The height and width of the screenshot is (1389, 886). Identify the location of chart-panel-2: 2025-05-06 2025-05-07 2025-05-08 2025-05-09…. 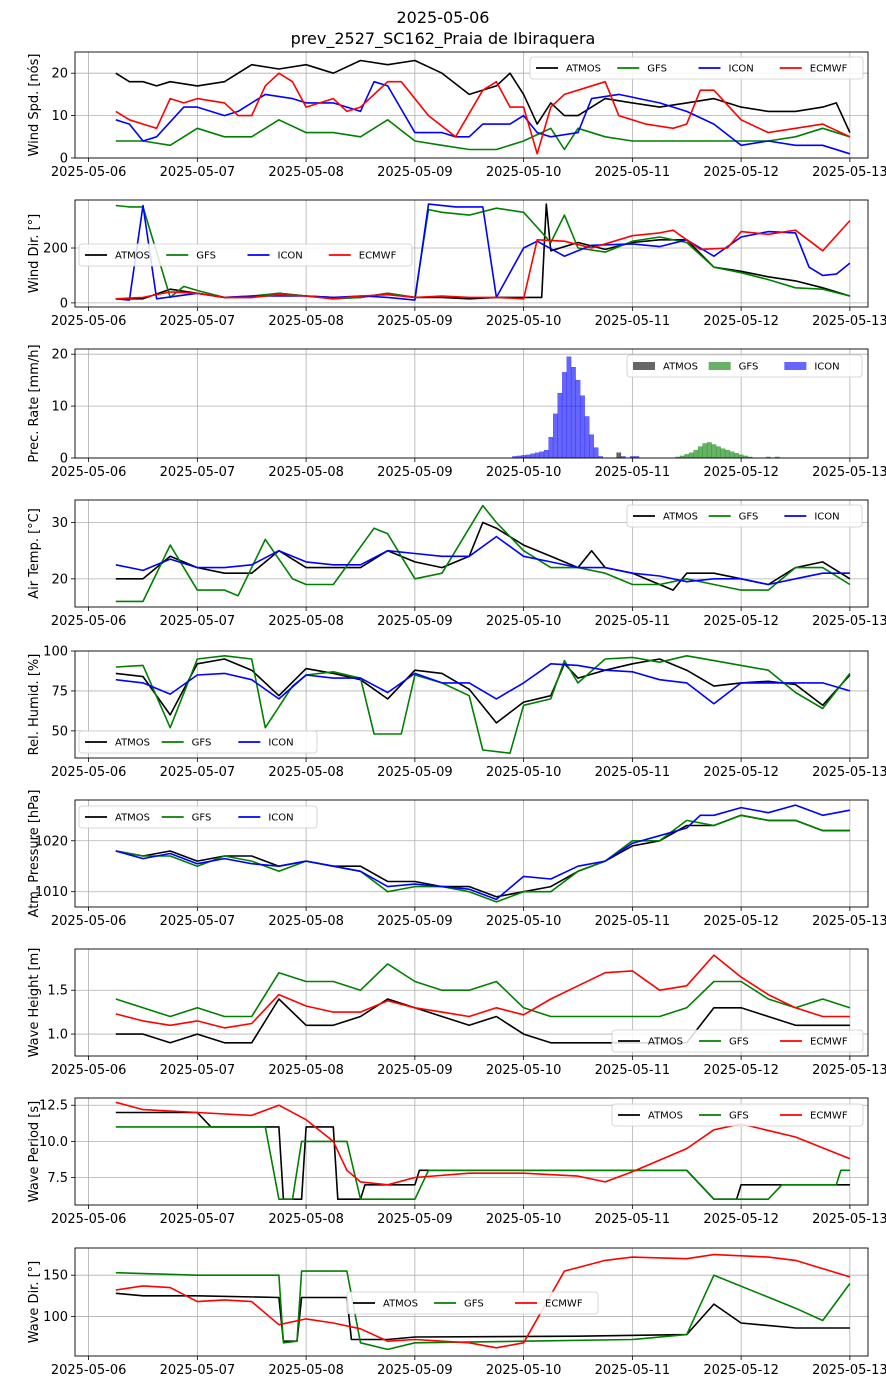
(456, 264).